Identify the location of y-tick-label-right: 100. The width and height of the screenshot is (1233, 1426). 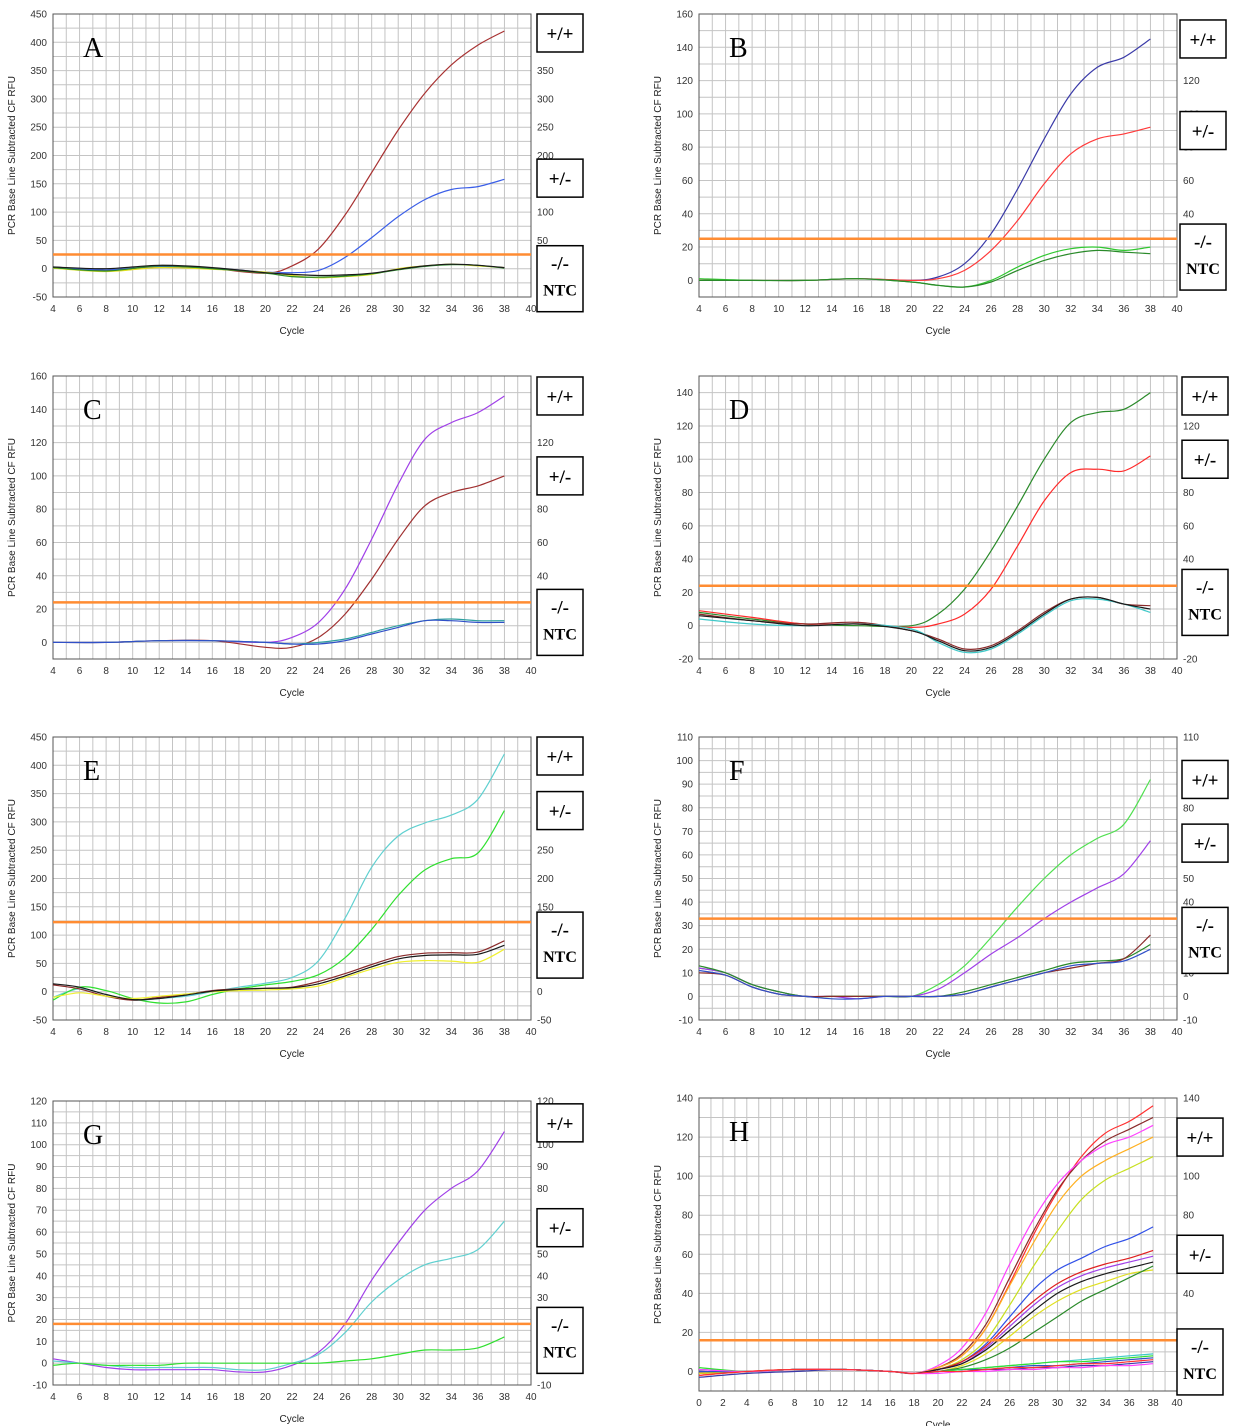
(1191, 1177).